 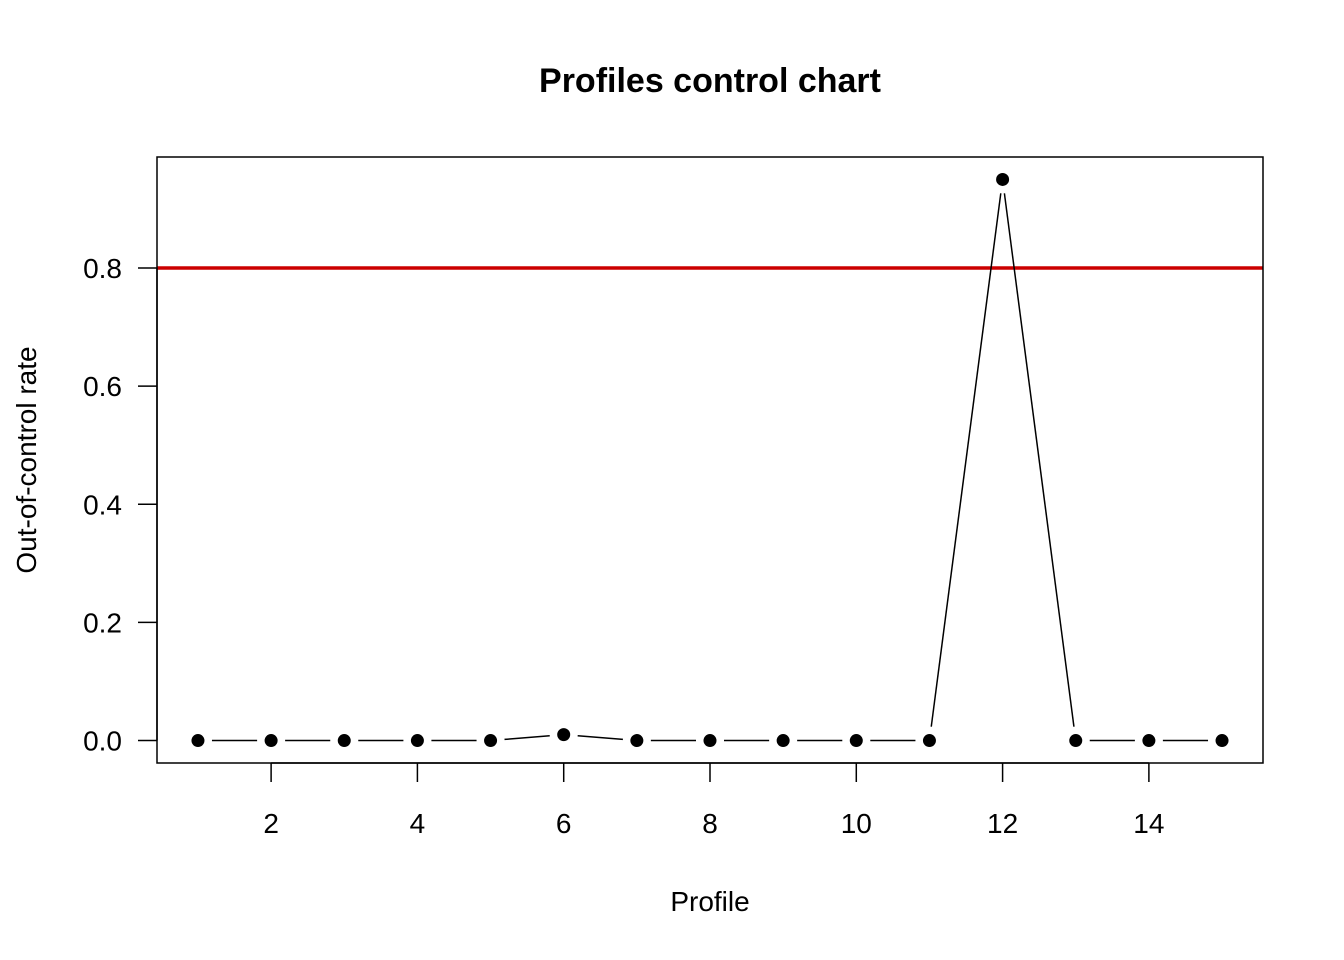 I want to click on x-axis-label: Profile, so click(x=709, y=901).